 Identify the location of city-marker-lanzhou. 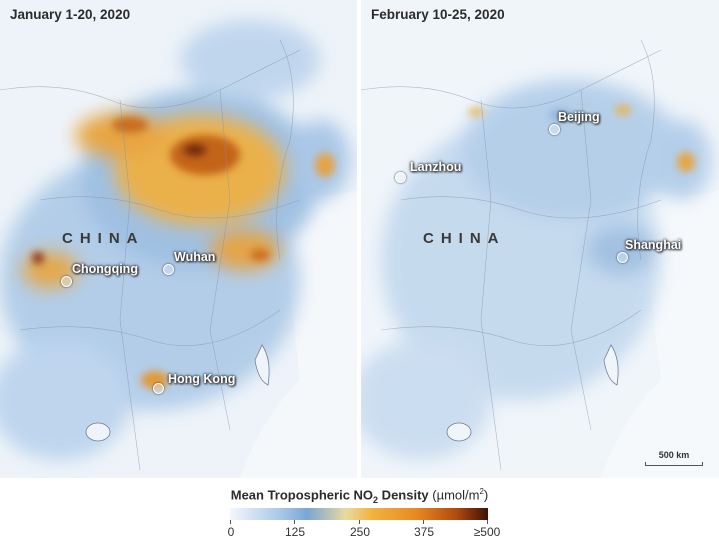
(400, 177).